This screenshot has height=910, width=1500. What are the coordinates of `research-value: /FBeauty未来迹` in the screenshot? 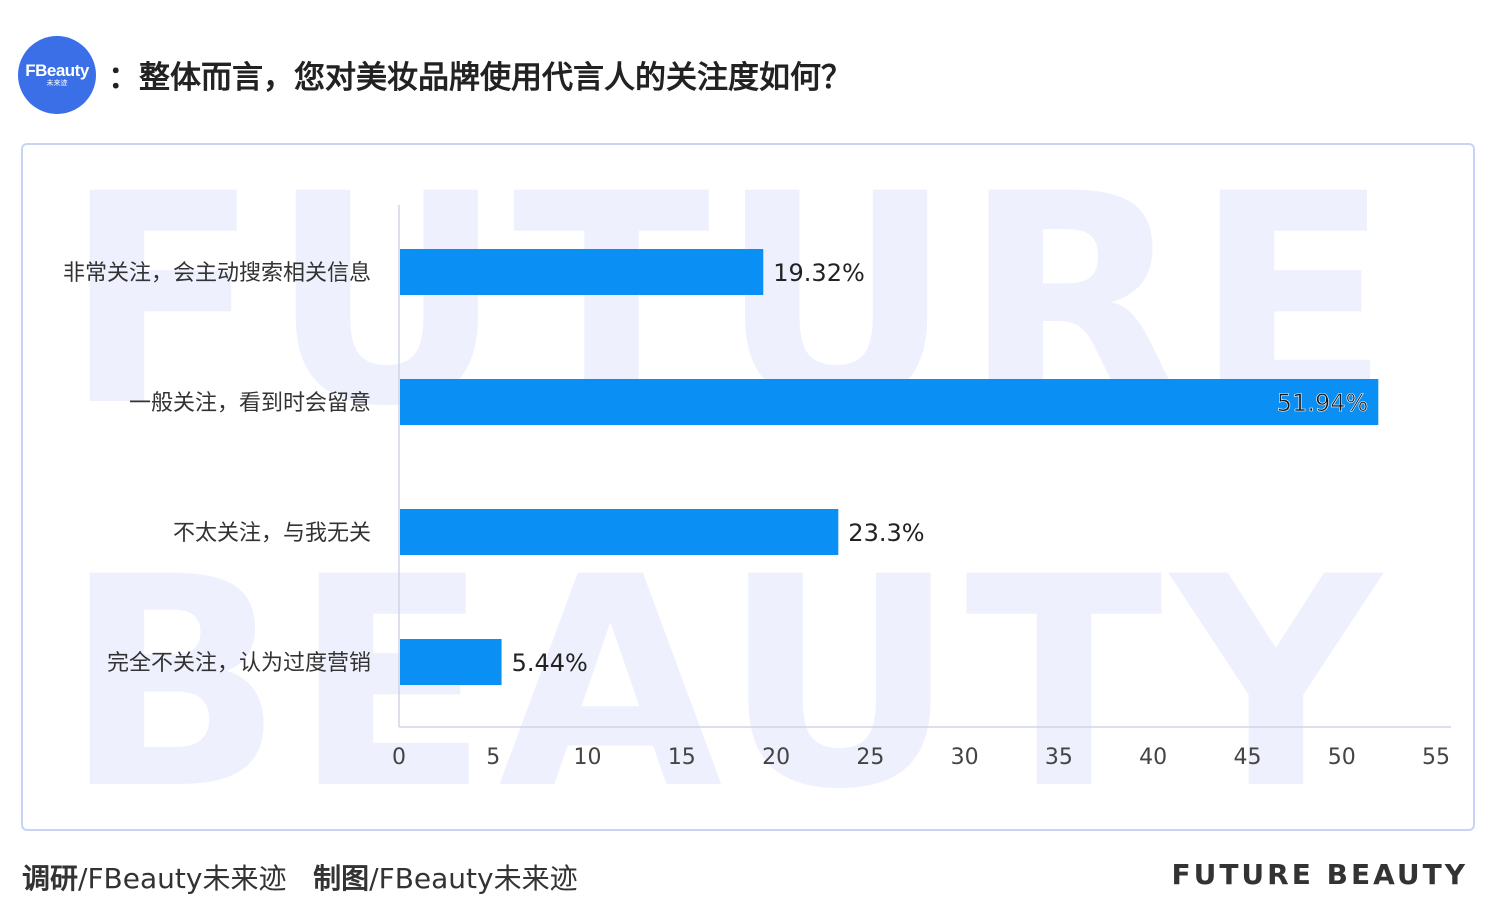 It's located at (182, 878).